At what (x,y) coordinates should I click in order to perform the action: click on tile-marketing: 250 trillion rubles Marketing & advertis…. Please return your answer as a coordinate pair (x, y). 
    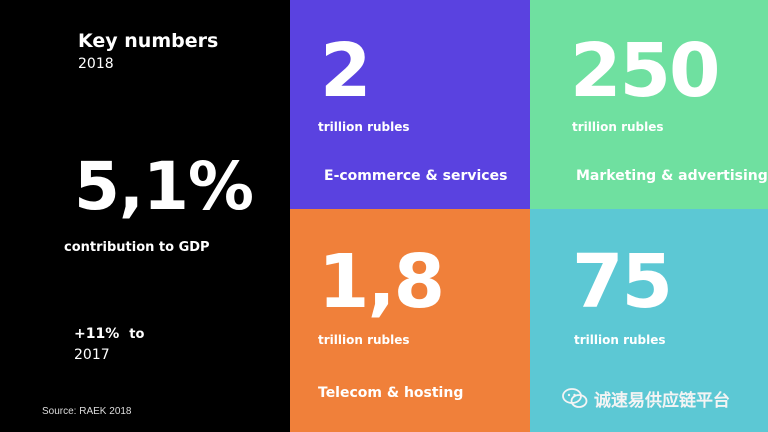
    Looking at the image, I should click on (649, 104).